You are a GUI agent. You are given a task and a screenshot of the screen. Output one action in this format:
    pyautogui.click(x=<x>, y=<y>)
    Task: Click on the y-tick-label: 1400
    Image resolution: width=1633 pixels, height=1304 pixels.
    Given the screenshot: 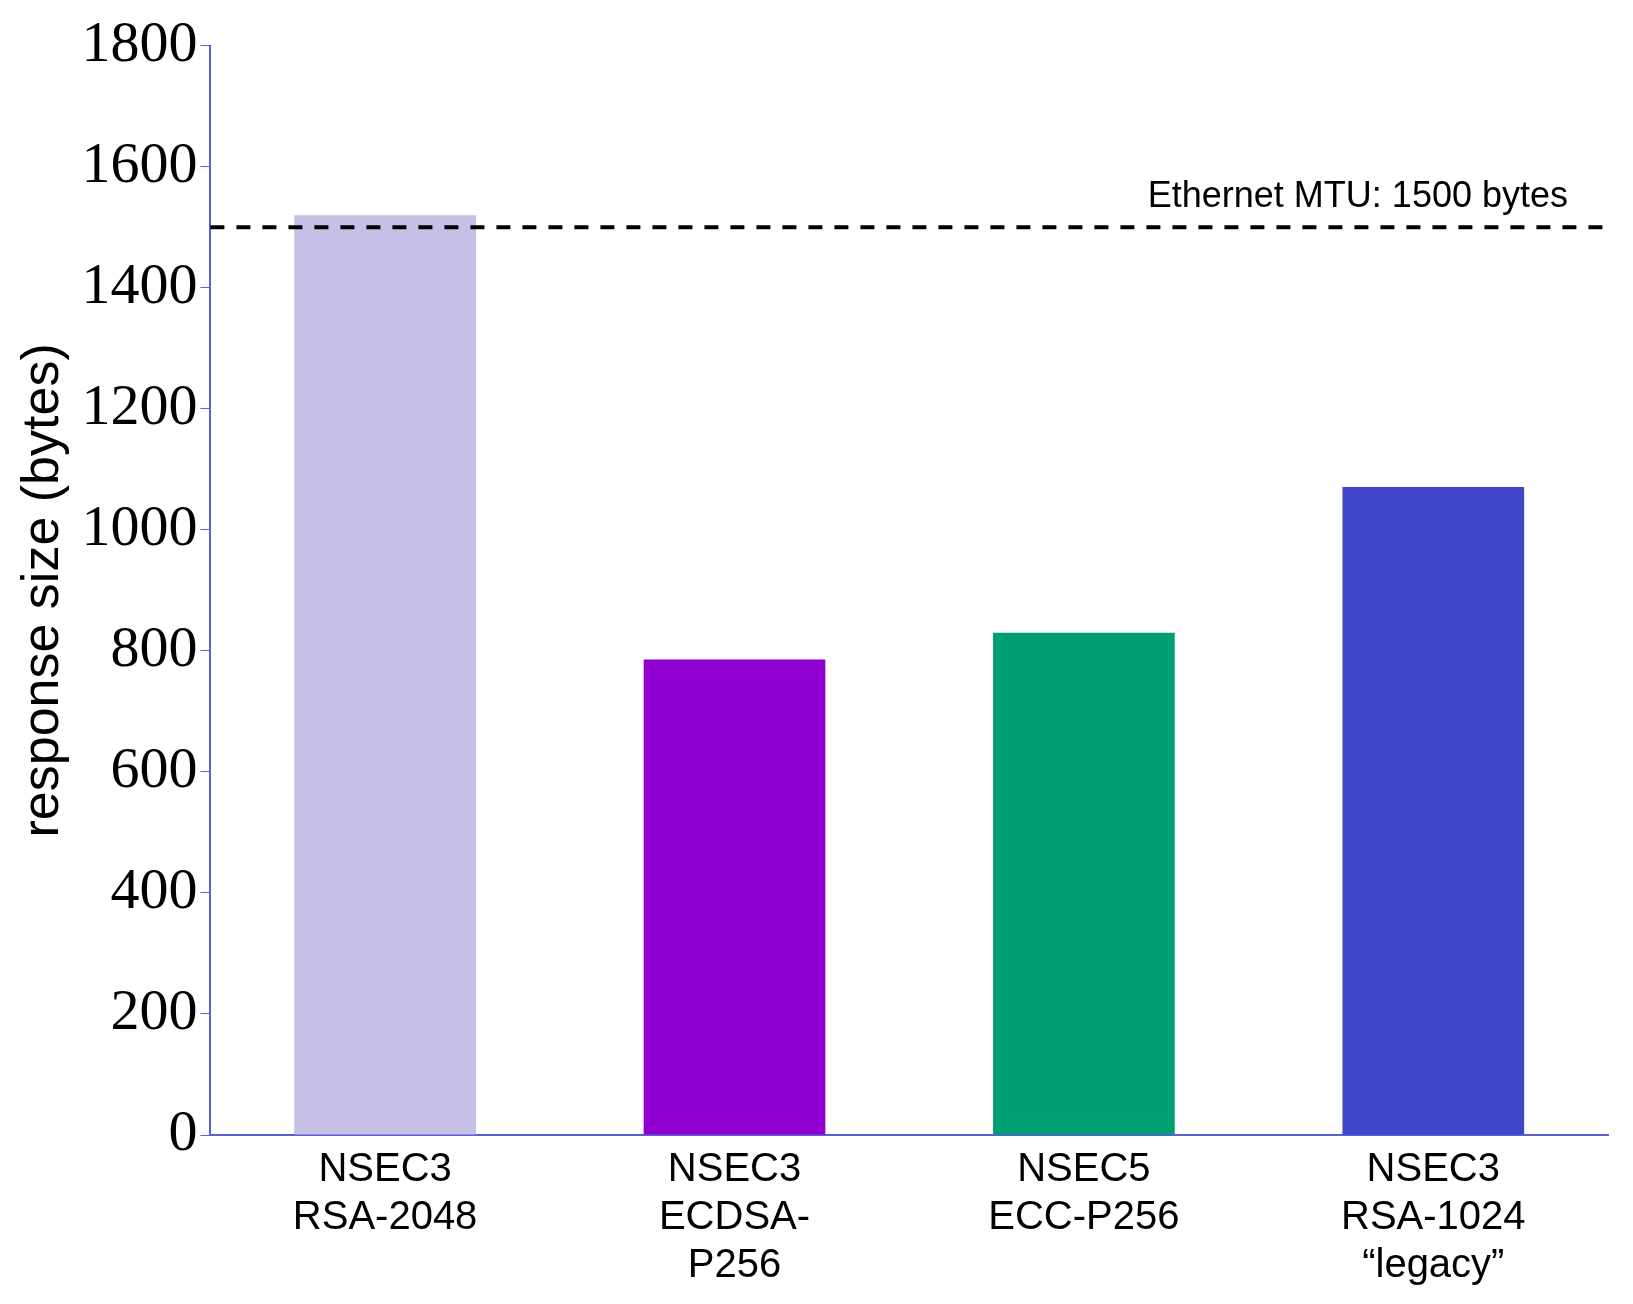 What is the action you would take?
    pyautogui.click(x=139, y=284)
    